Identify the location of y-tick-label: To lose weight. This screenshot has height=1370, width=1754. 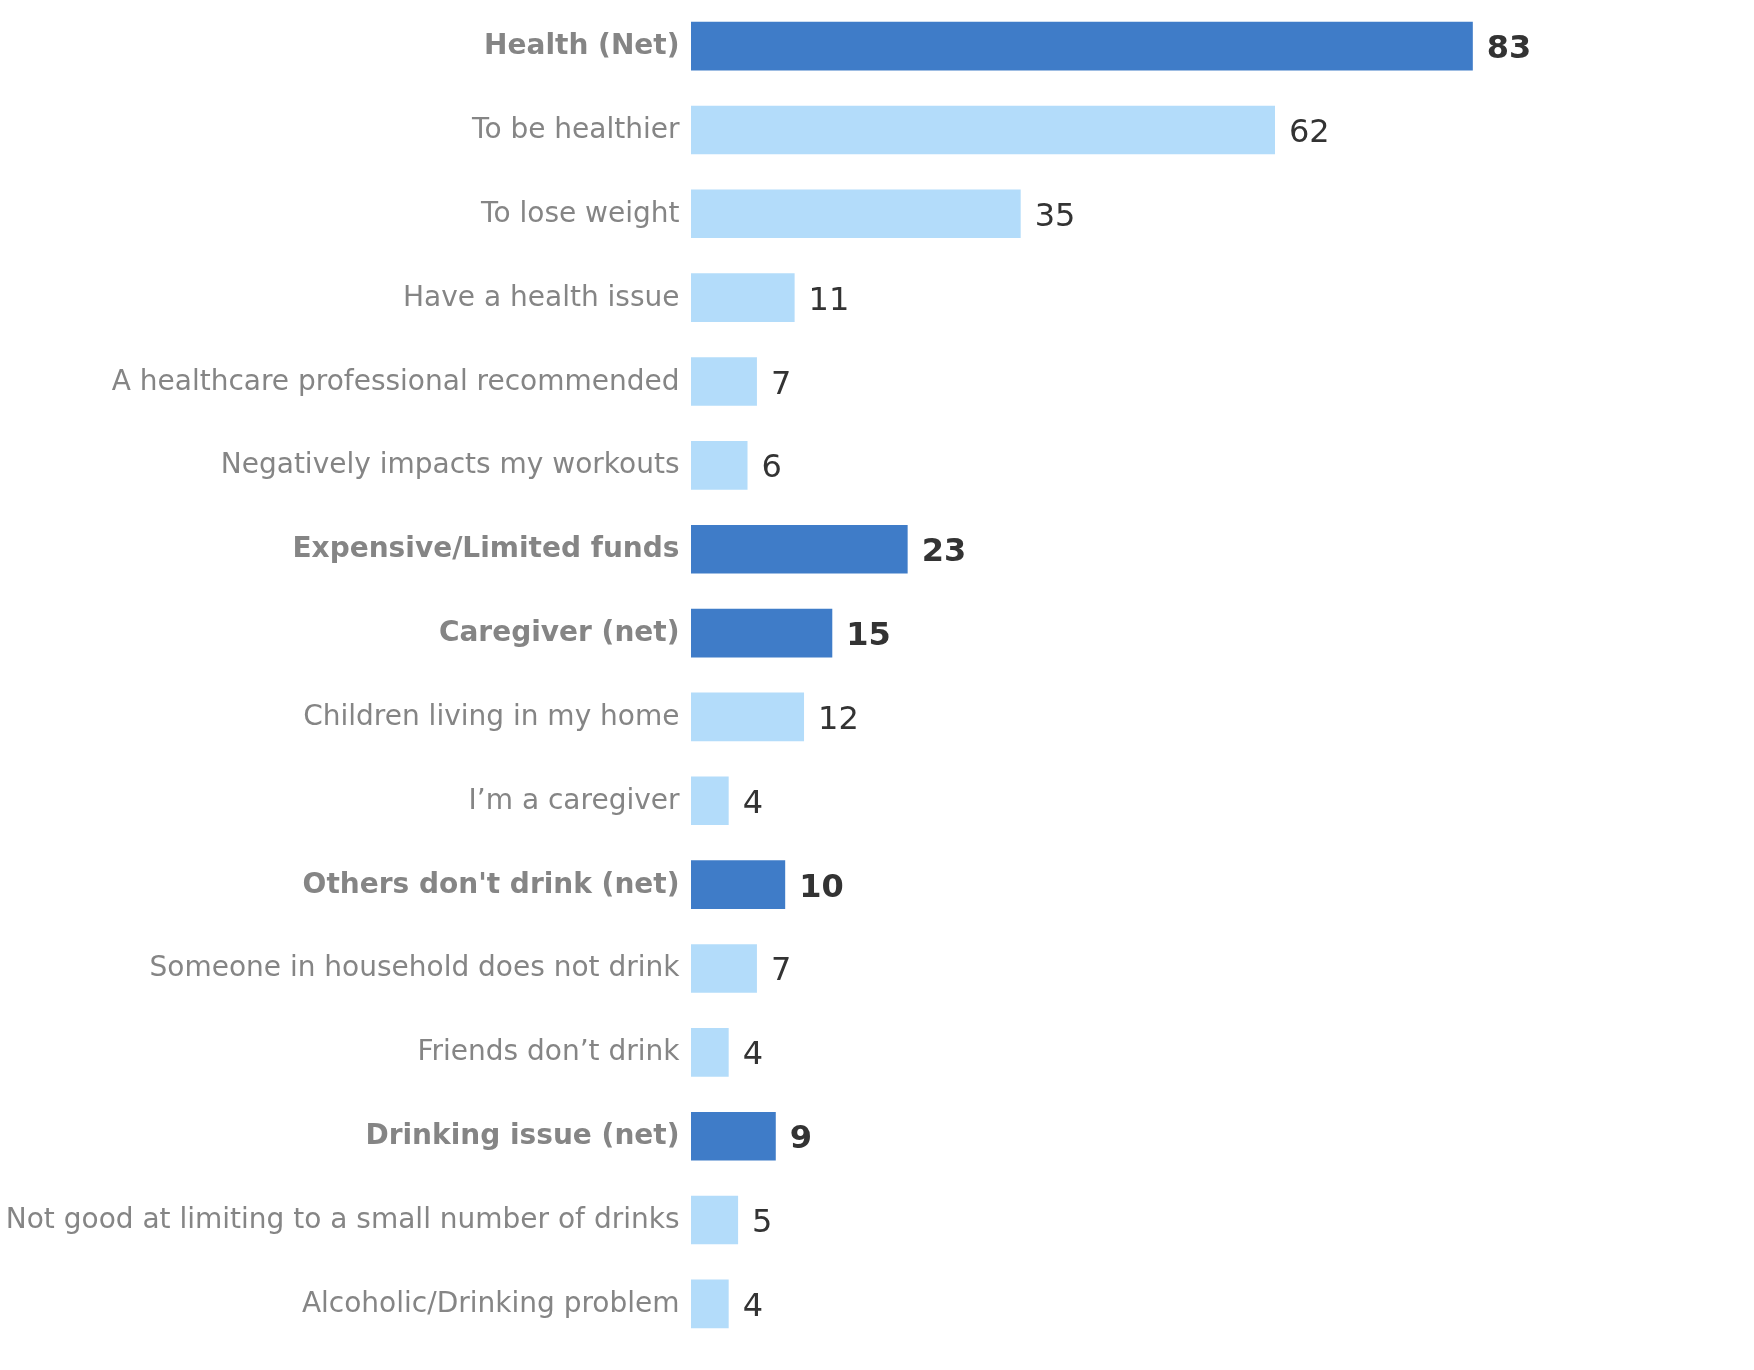
(580, 212).